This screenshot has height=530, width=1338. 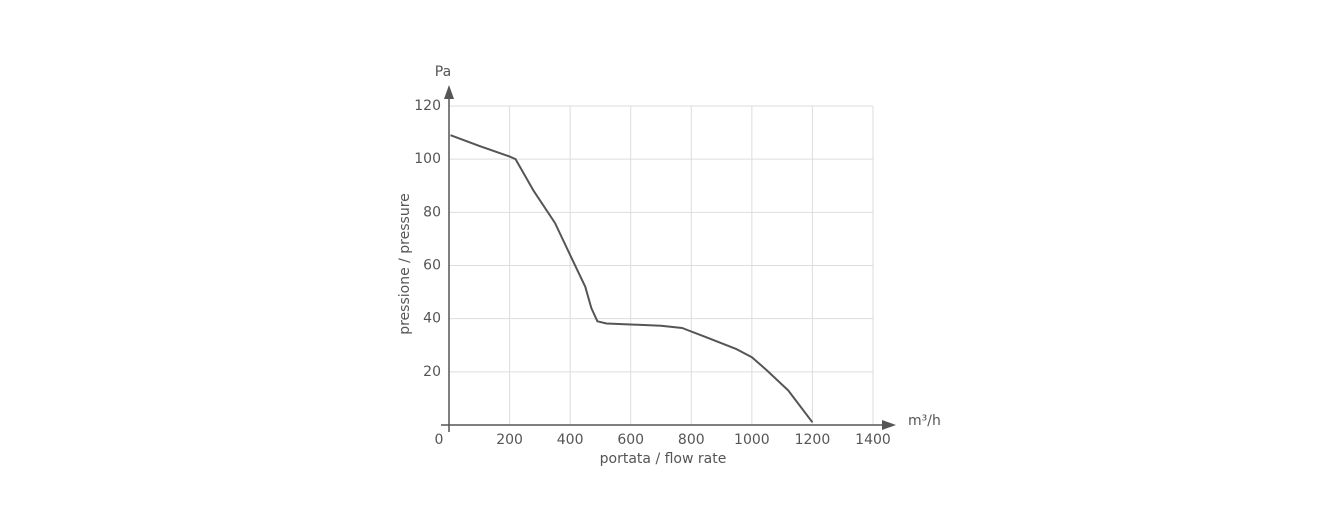 I want to click on x-tick-label: 1200, so click(x=813, y=440).